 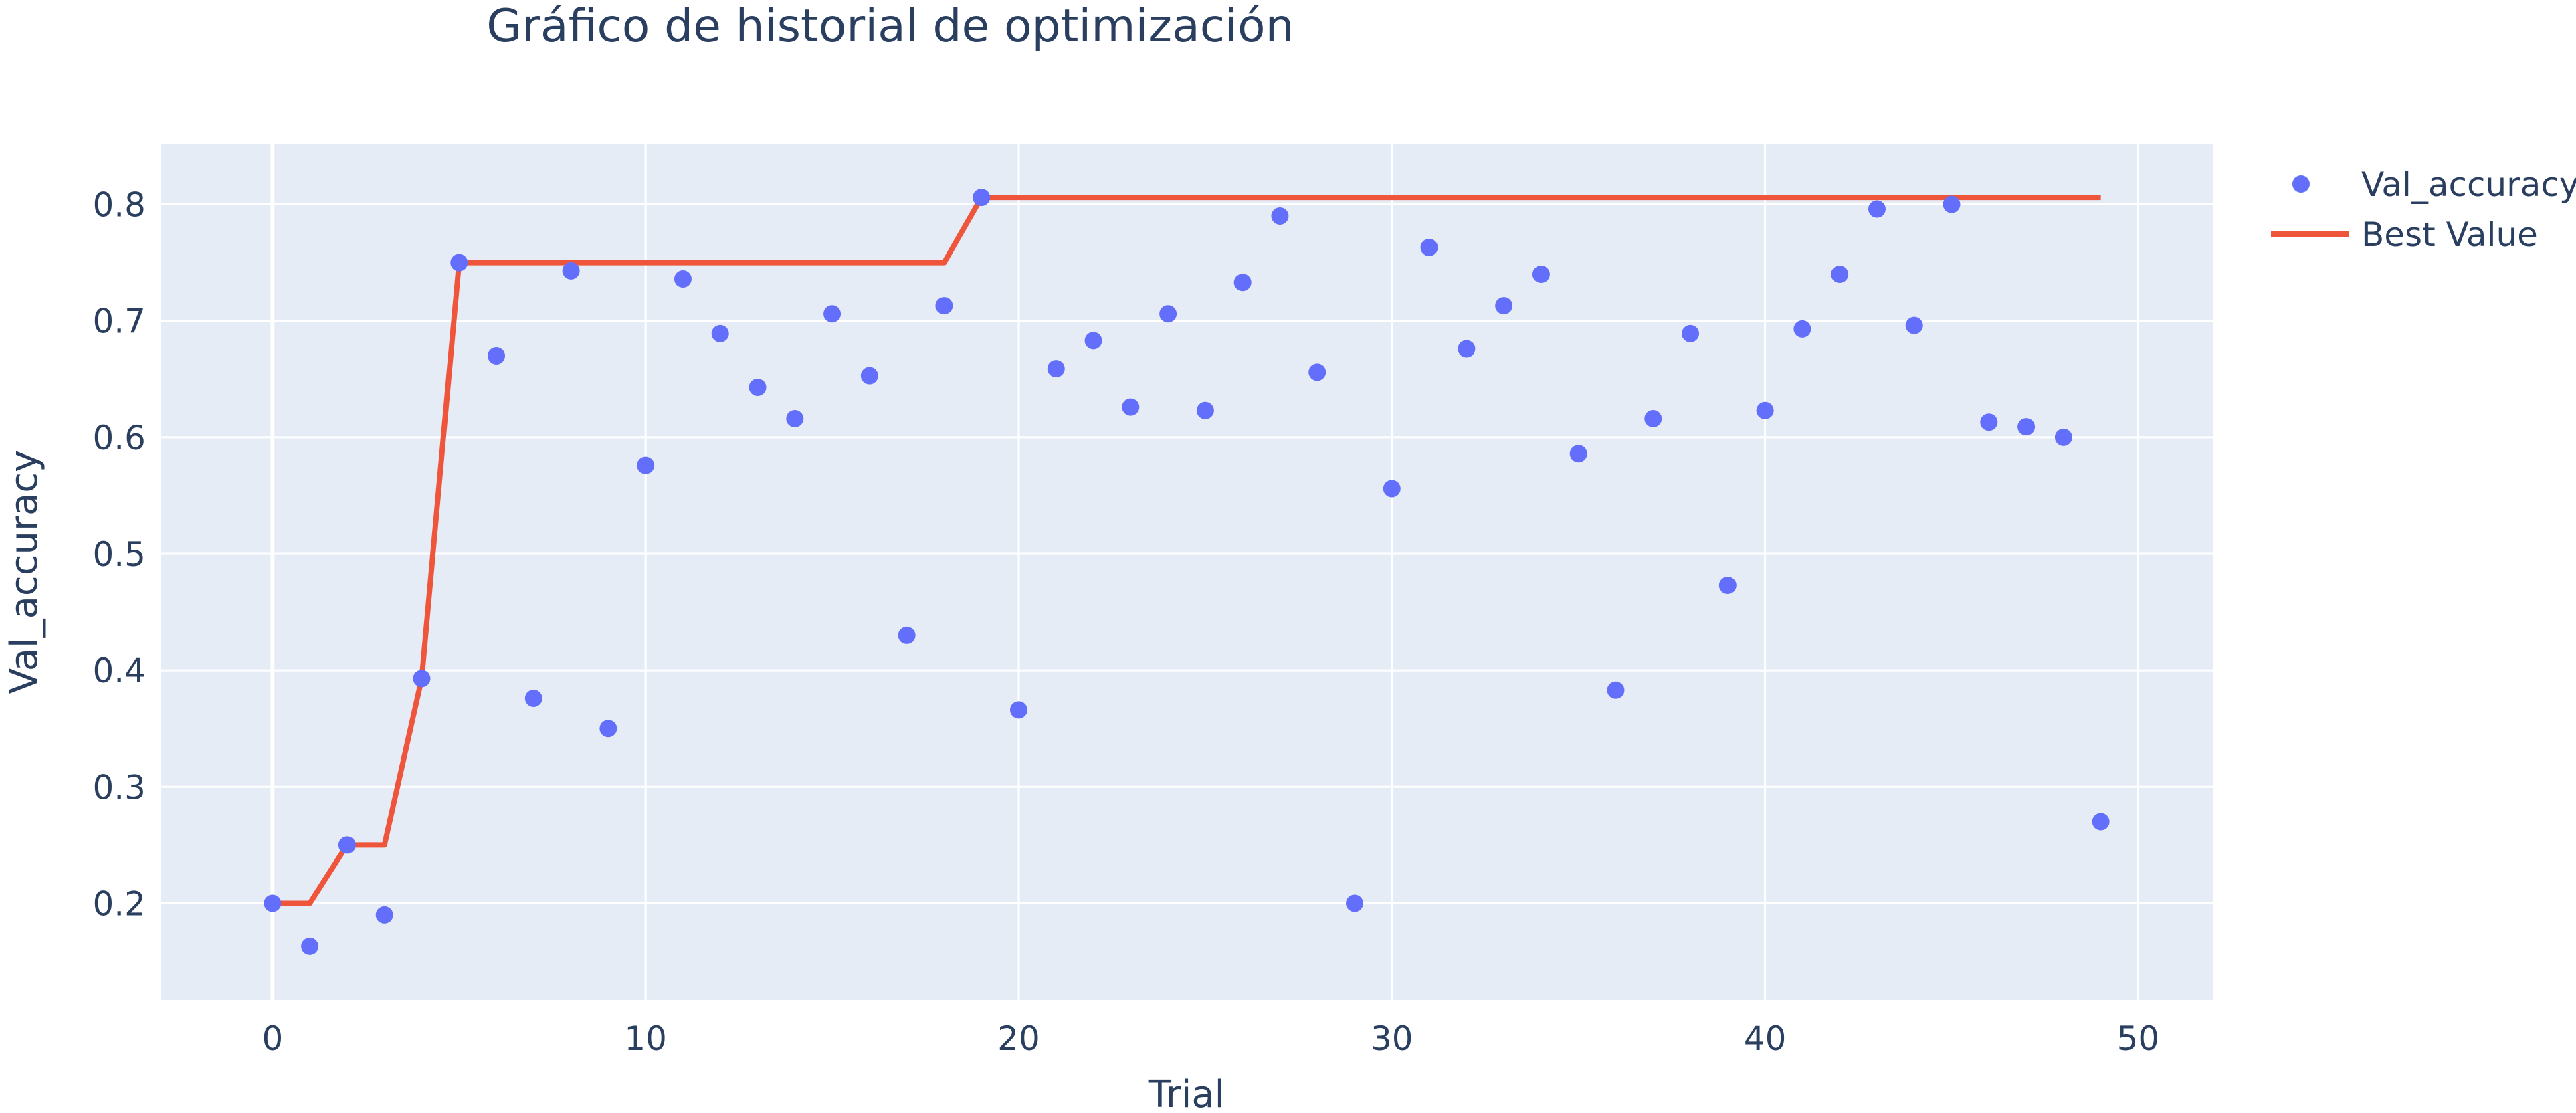 I want to click on x-tick-label: 0, so click(x=272, y=1038).